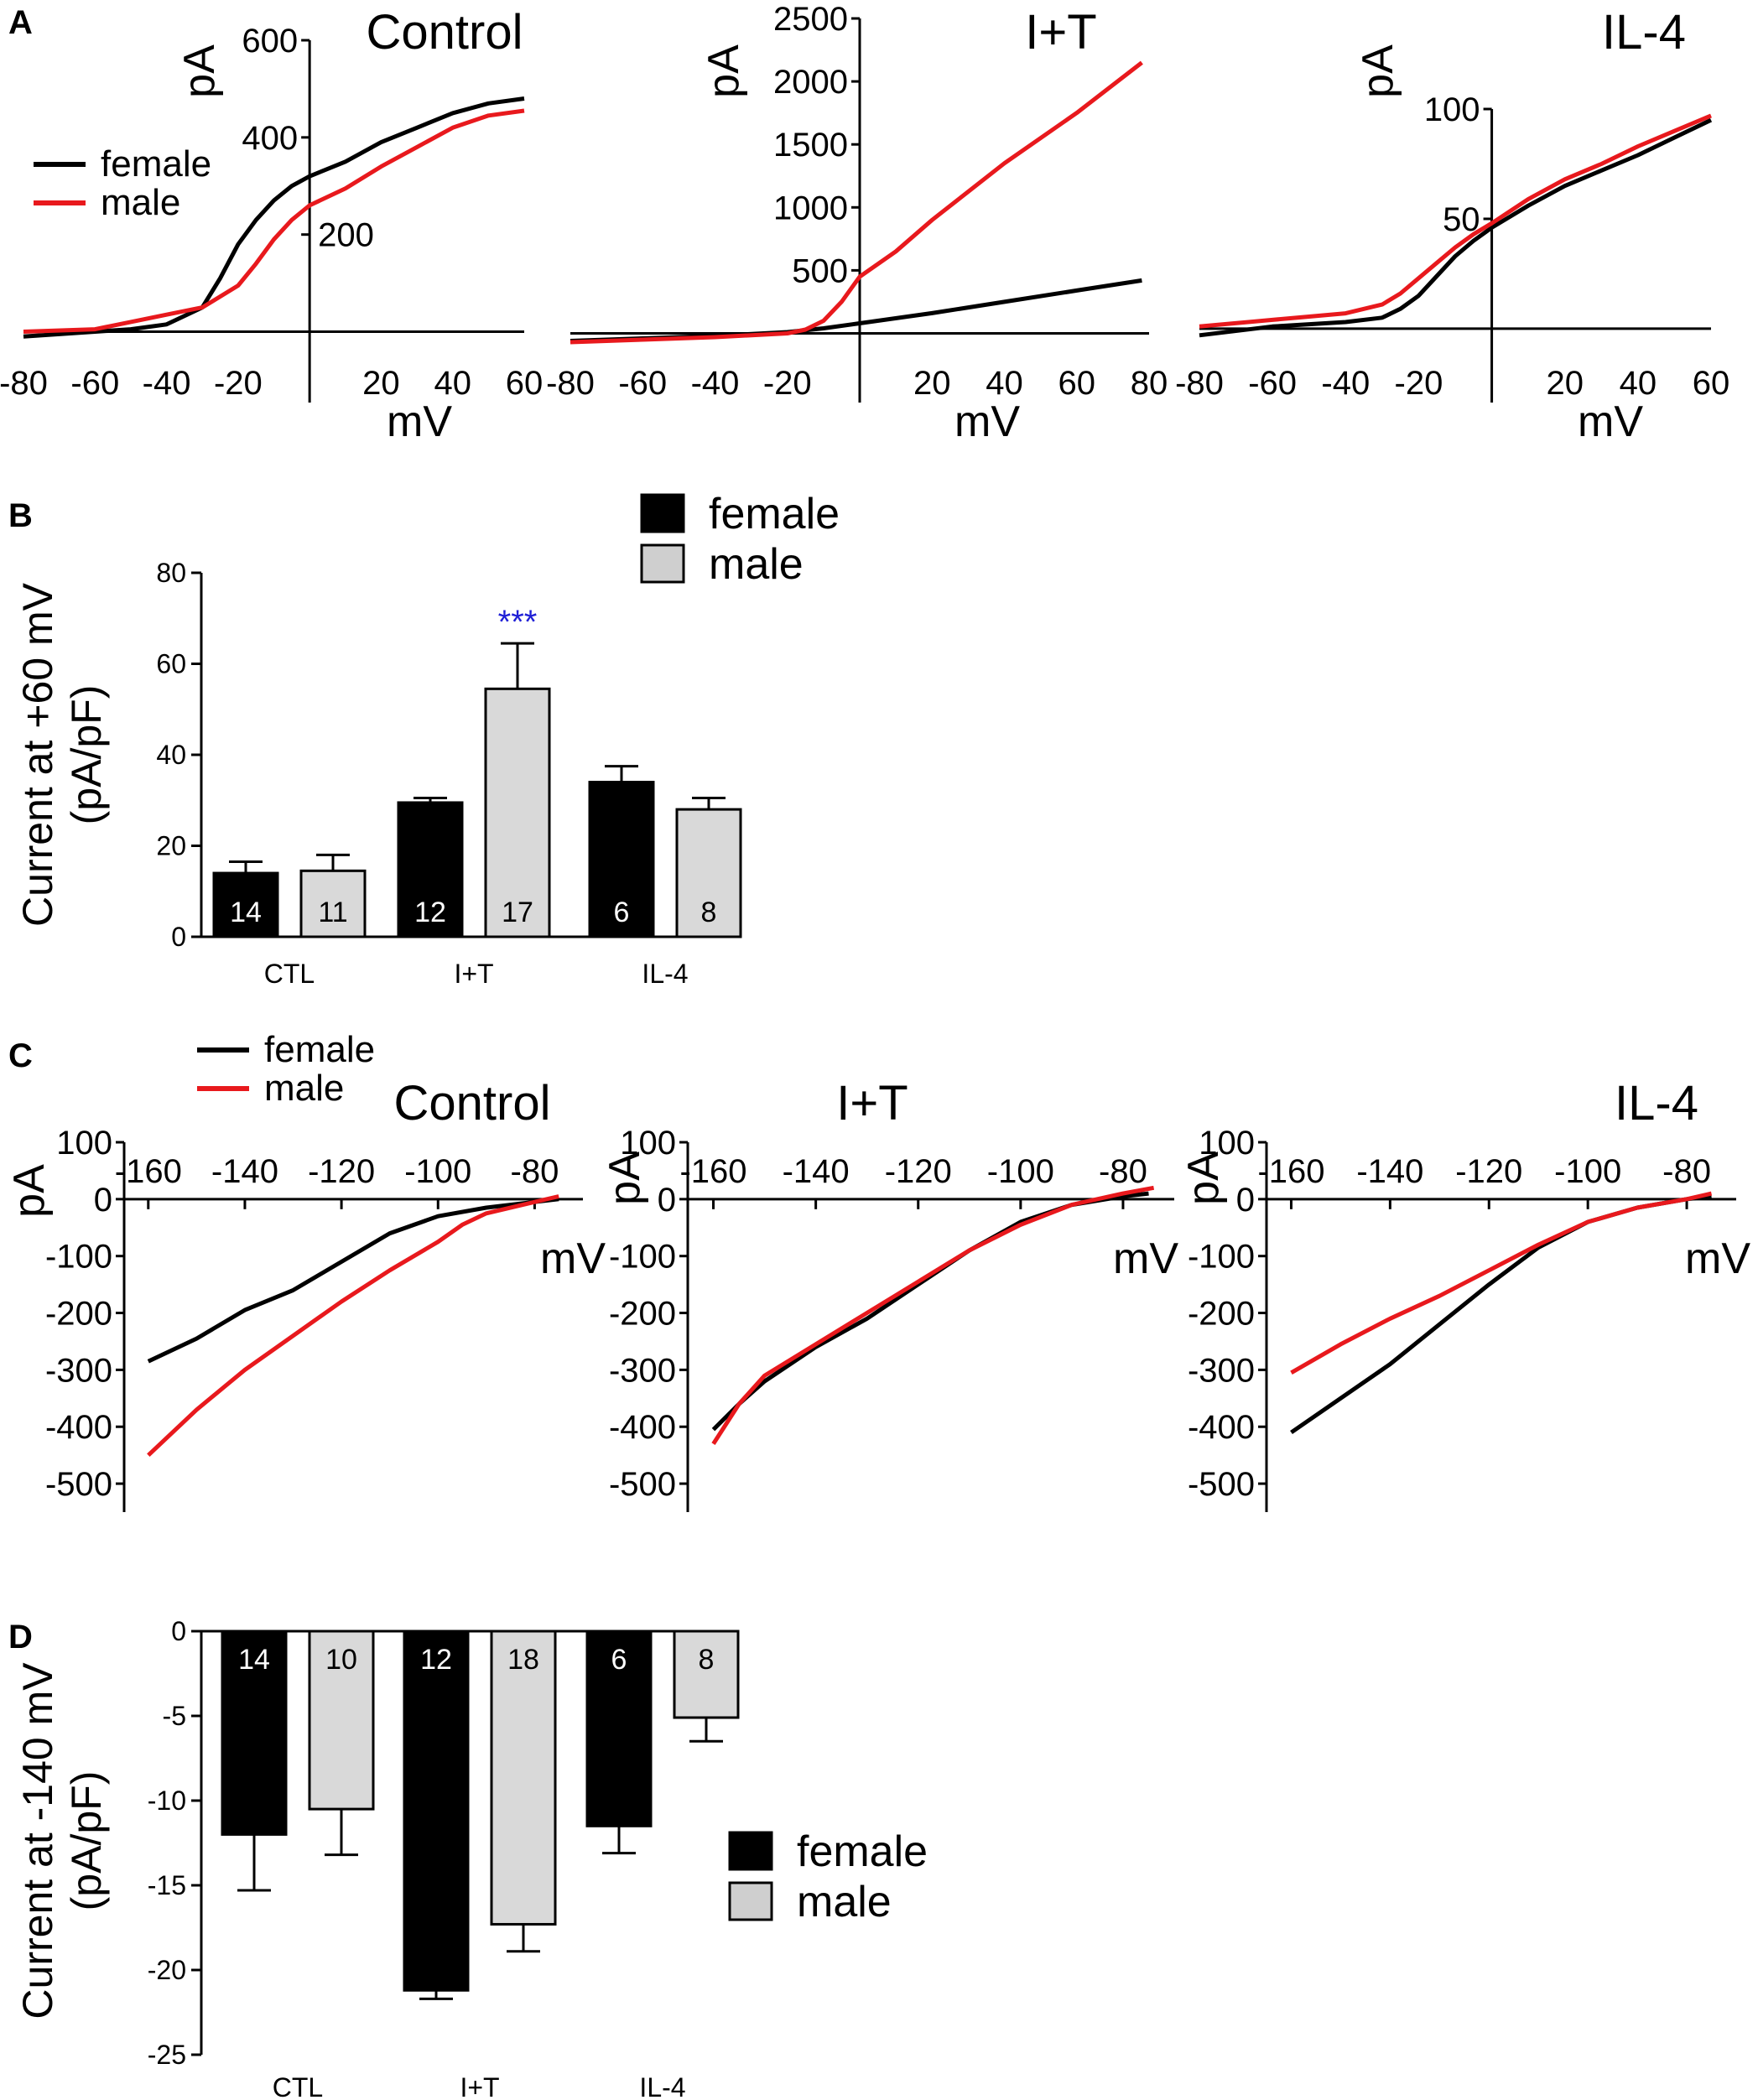 The width and height of the screenshot is (1758, 2100). Describe the element at coordinates (20, 515) in the screenshot. I see `panel-label-B: B` at that location.